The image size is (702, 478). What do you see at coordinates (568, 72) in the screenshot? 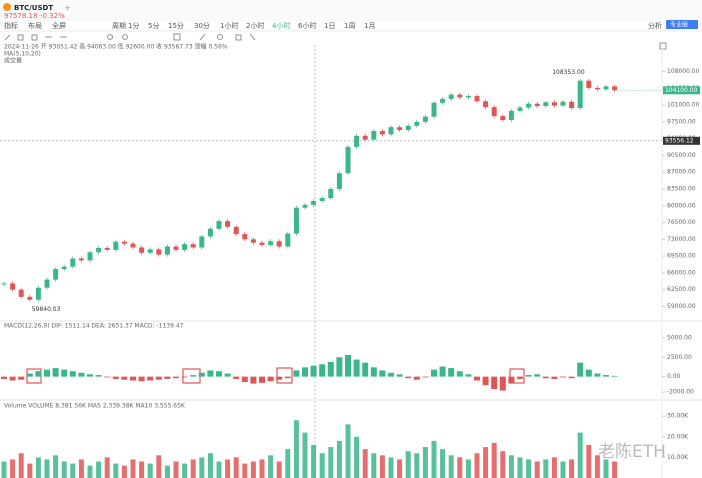
I see `high-label: 108353.00` at bounding box center [568, 72].